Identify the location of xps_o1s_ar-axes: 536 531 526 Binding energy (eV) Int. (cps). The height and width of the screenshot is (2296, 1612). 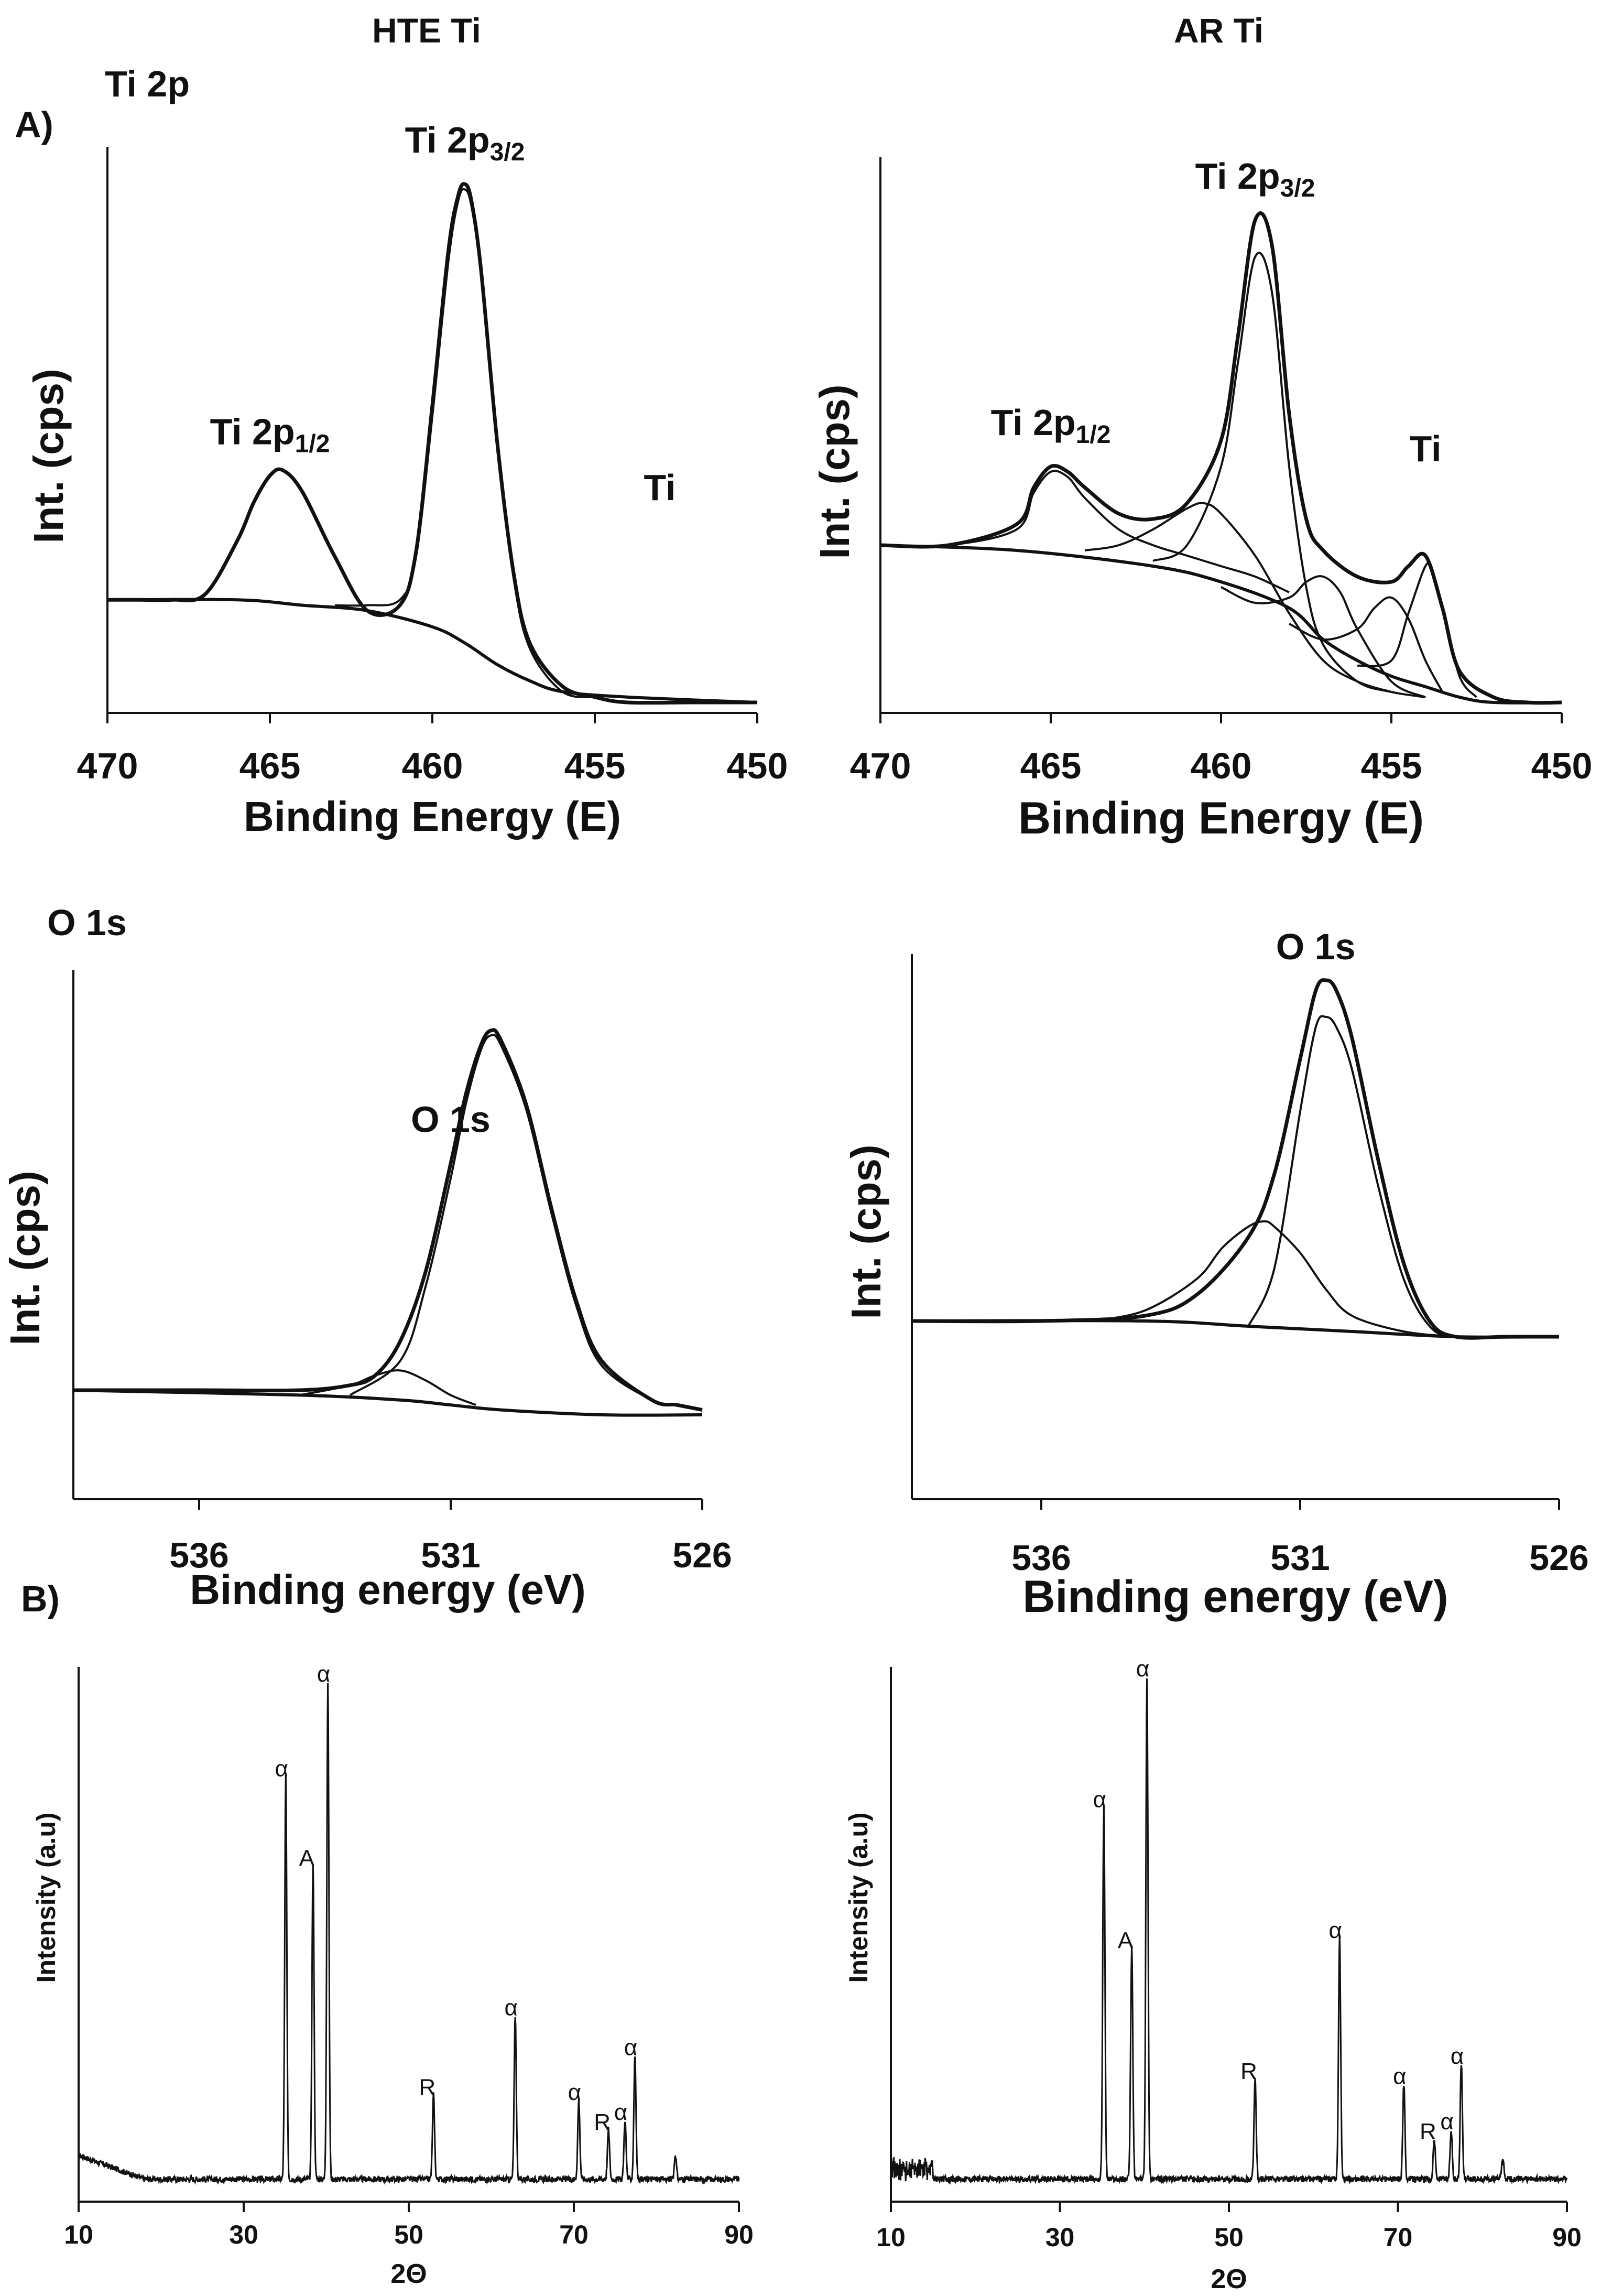
(1216, 1288).